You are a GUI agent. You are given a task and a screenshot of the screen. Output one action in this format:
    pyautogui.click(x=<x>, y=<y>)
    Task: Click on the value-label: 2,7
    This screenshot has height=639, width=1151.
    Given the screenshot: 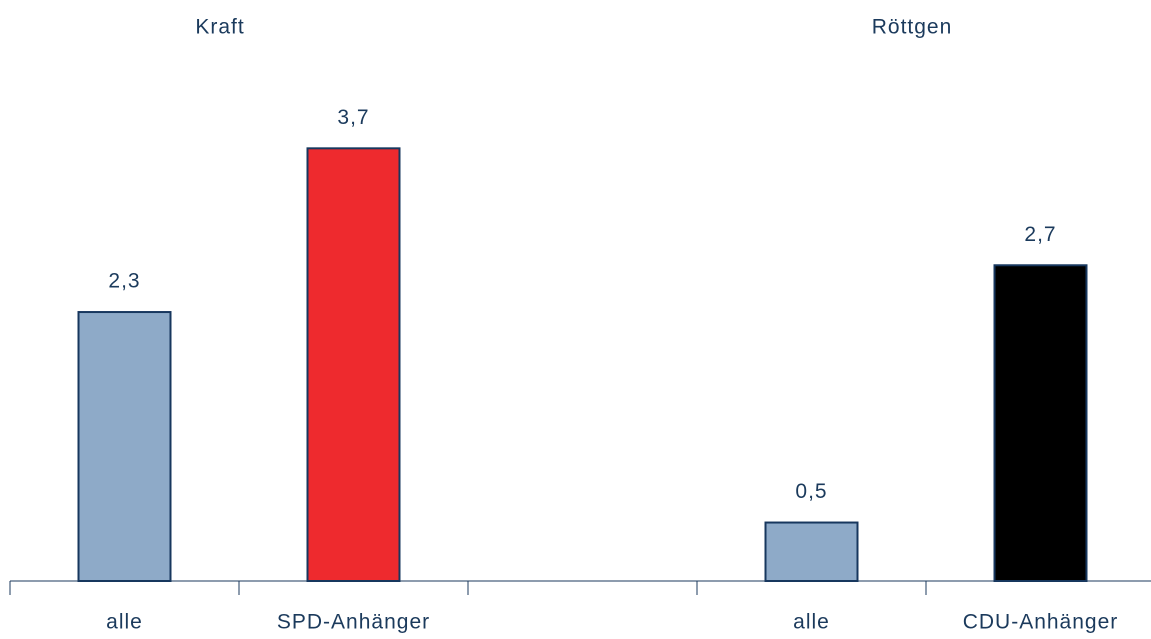 What is the action you would take?
    pyautogui.click(x=1040, y=234)
    